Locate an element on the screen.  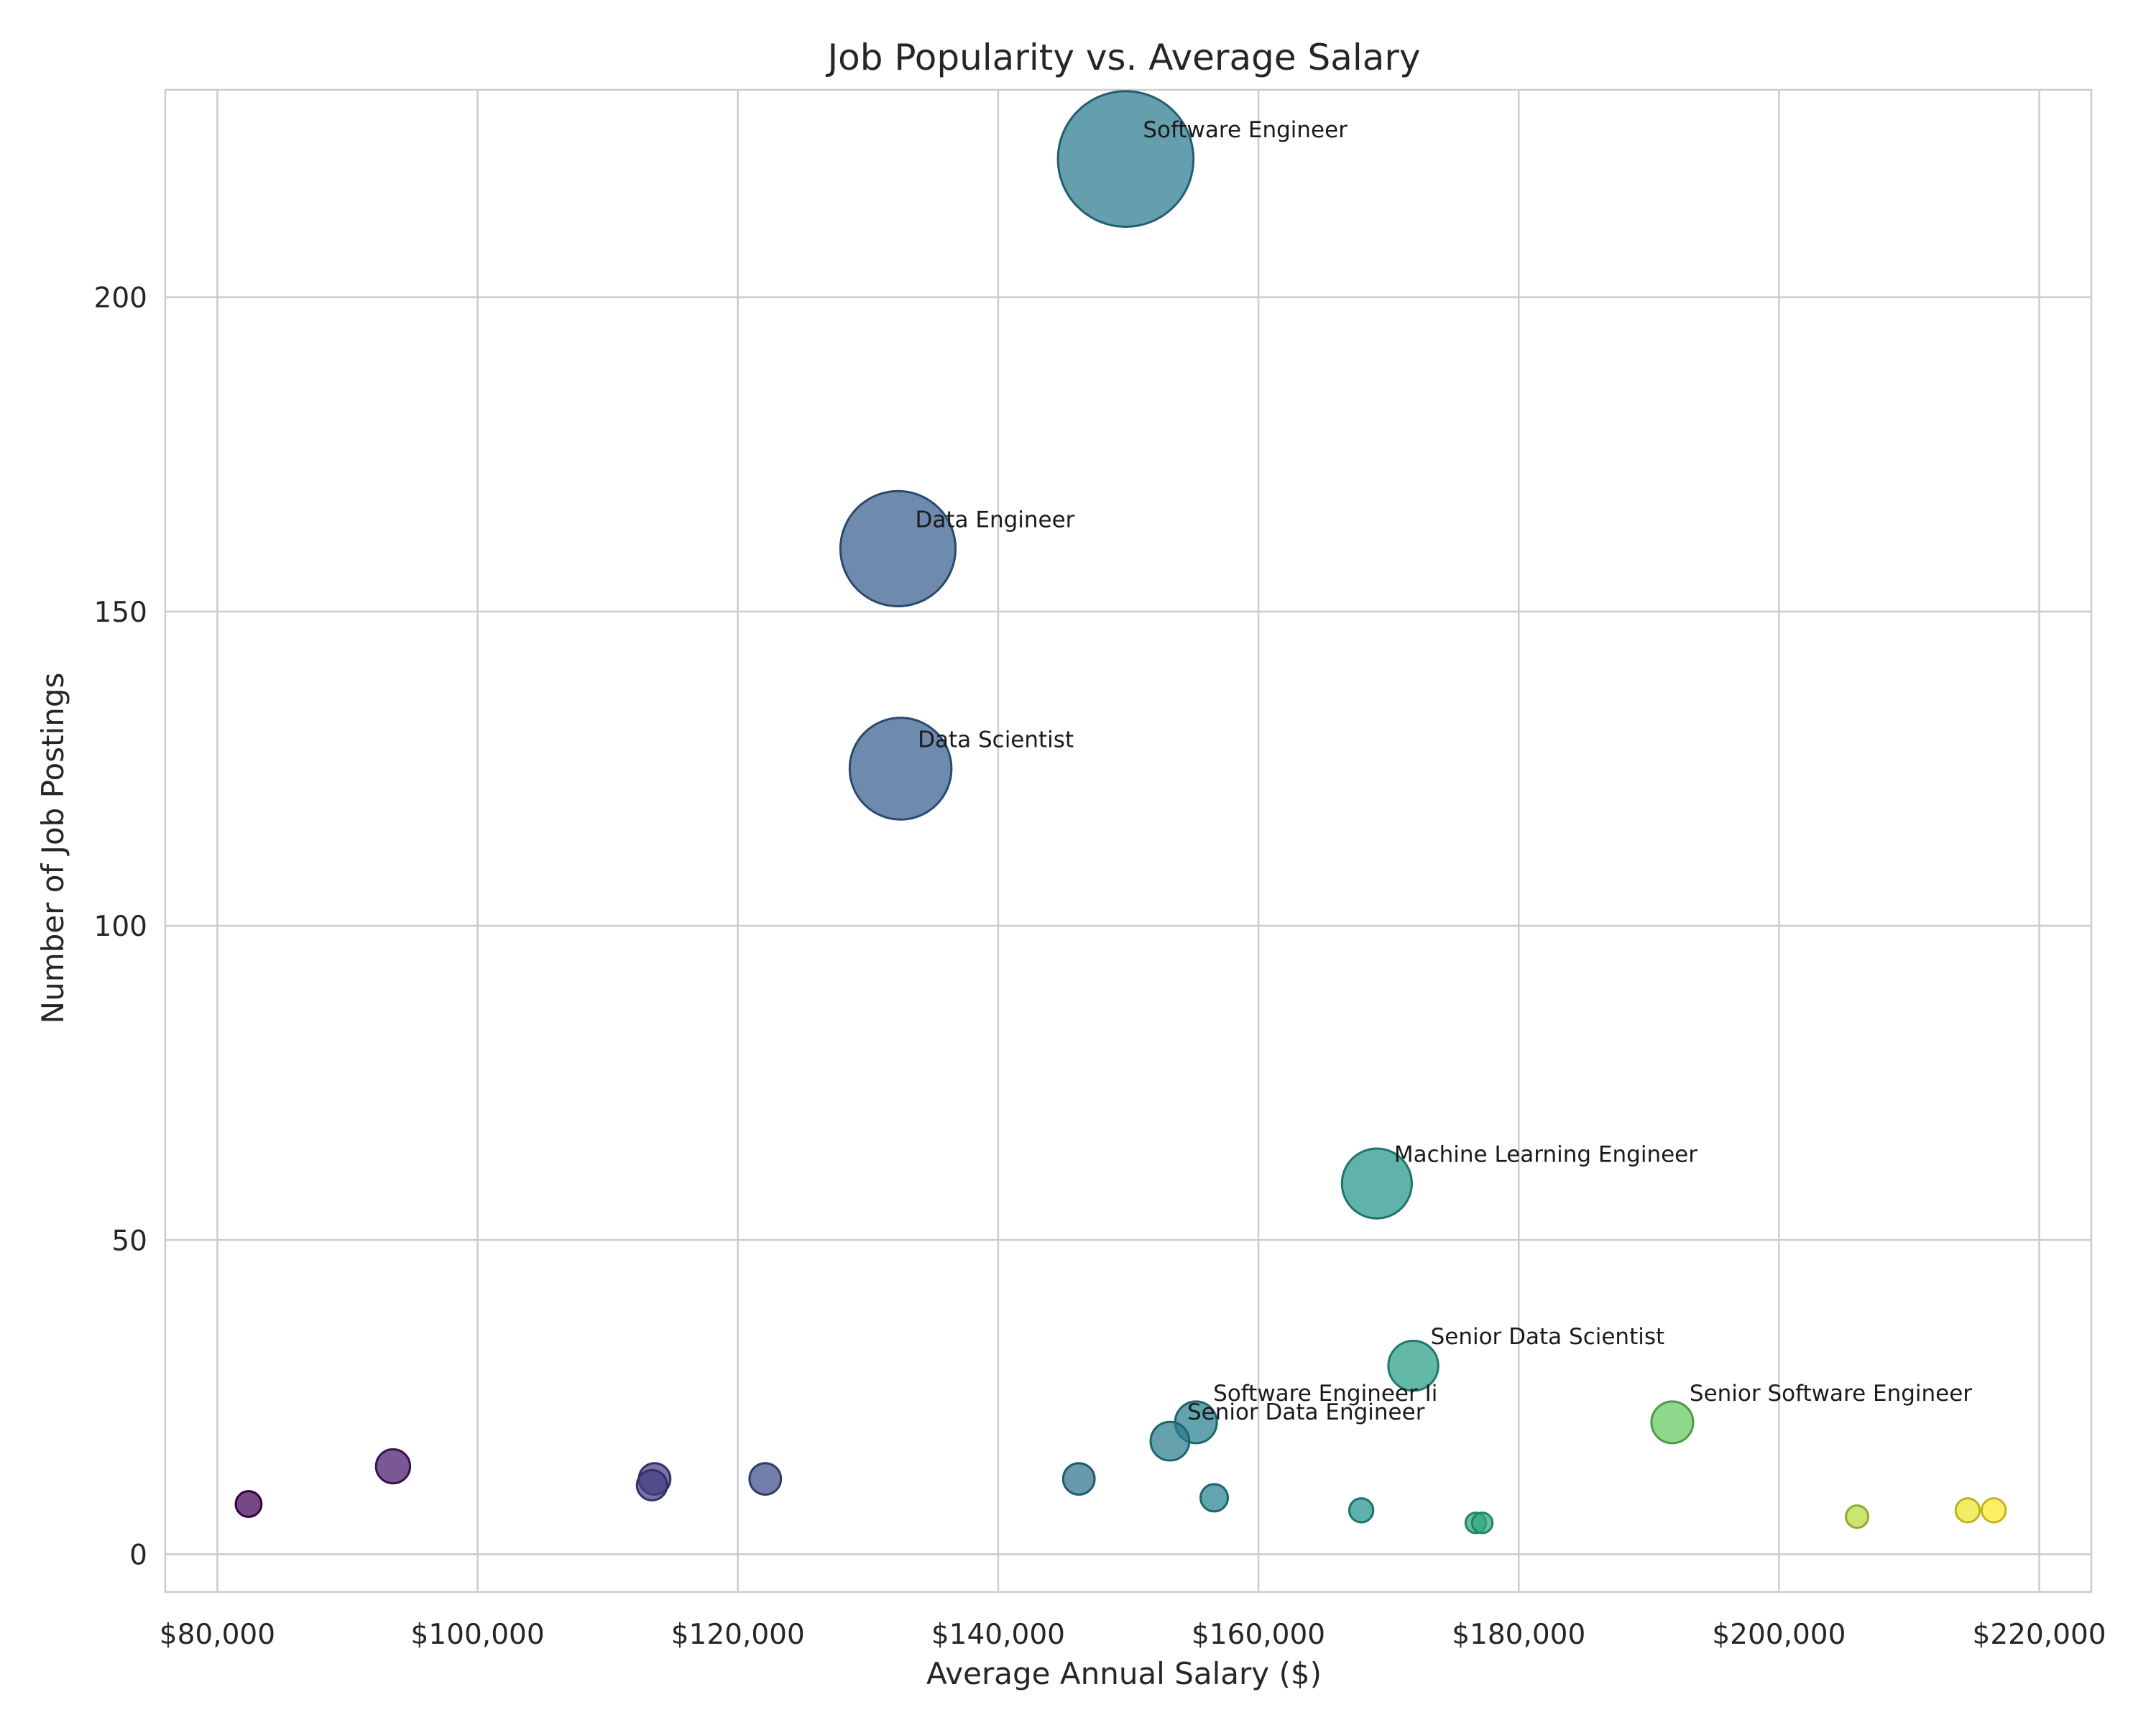
x-tick-label: $220,000 is located at coordinates (2039, 1635).